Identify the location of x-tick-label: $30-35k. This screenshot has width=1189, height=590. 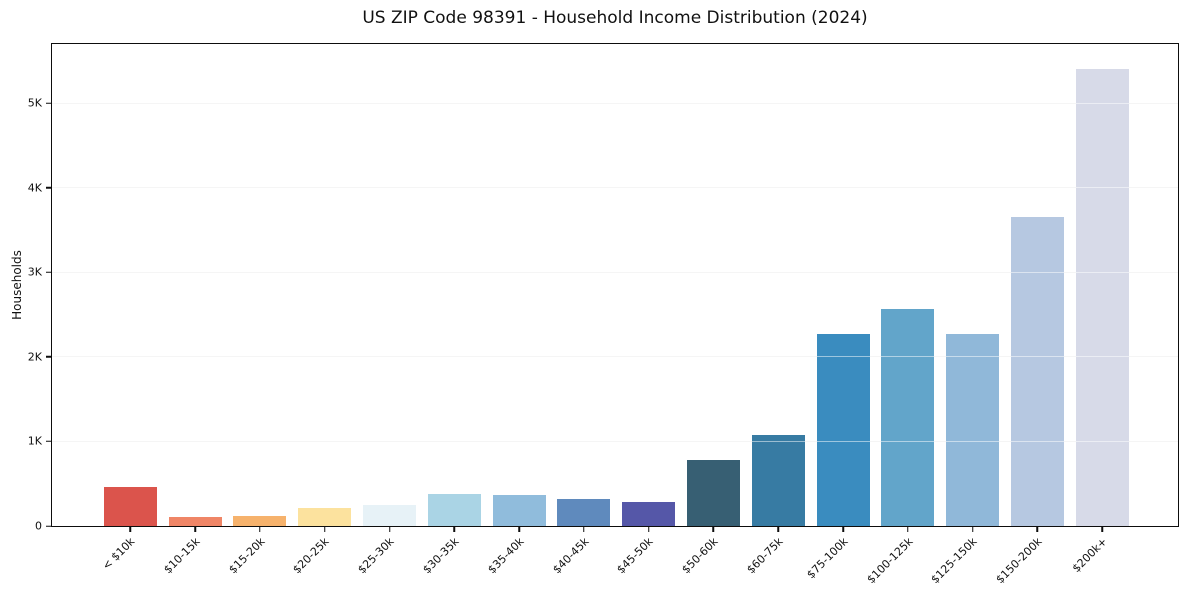
(441, 556).